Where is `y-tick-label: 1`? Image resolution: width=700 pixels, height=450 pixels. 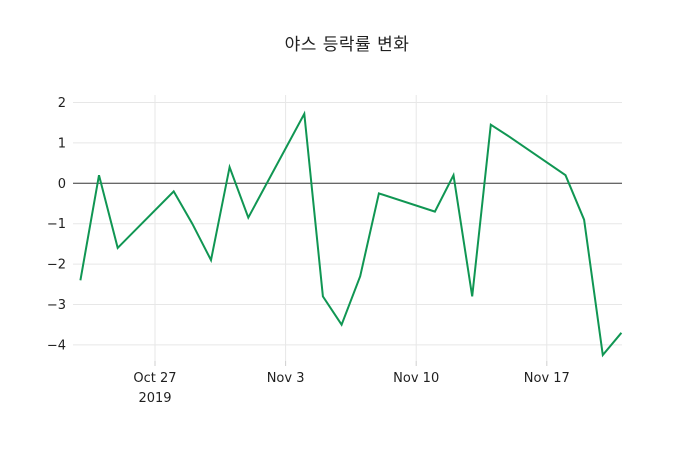
y-tick-label: 1 is located at coordinates (62, 143).